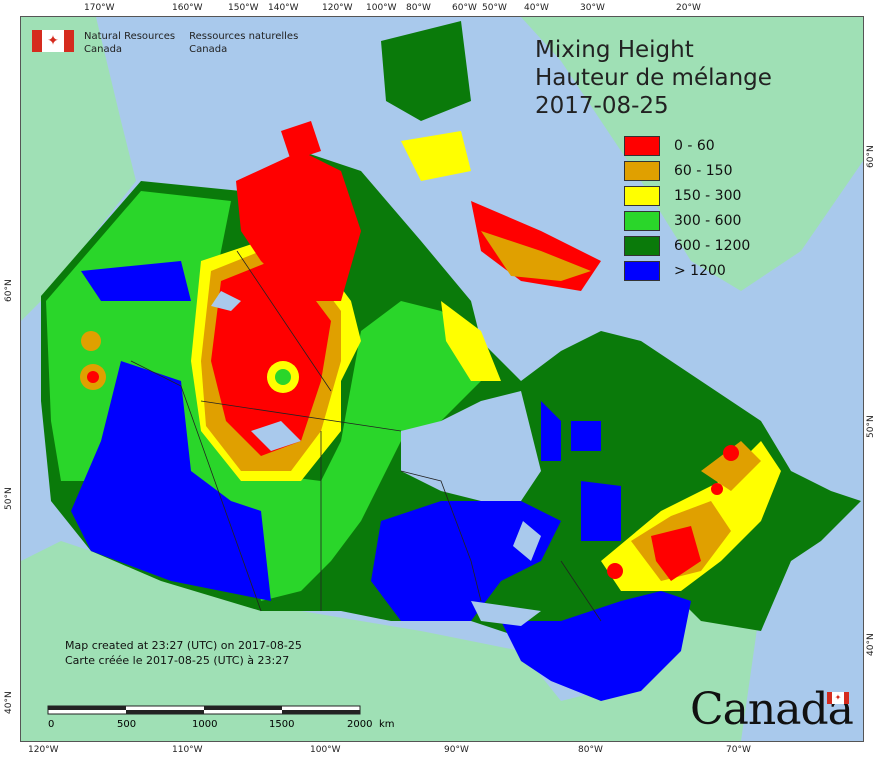 This screenshot has width=880, height=760. Describe the element at coordinates (187, 750) in the screenshot. I see `lon-label: 110°W` at that location.